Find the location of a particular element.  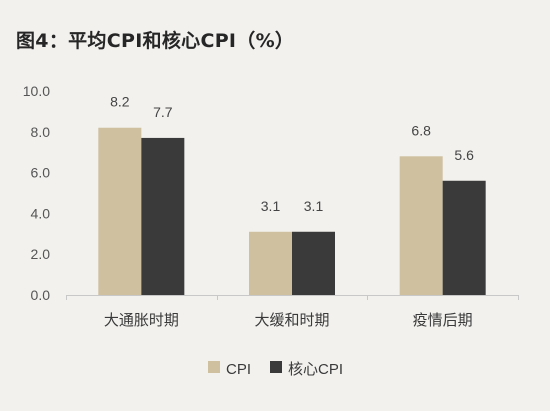

legend-label-core-cpi: 核心CPI is located at coordinates (315, 369).